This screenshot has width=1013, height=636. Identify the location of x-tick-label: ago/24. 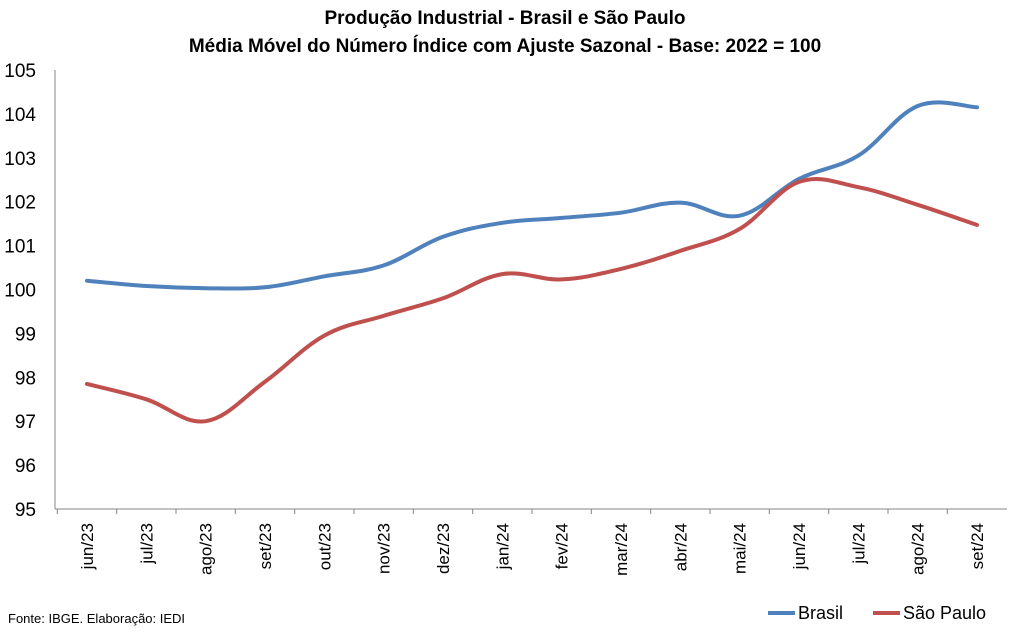
(918, 549).